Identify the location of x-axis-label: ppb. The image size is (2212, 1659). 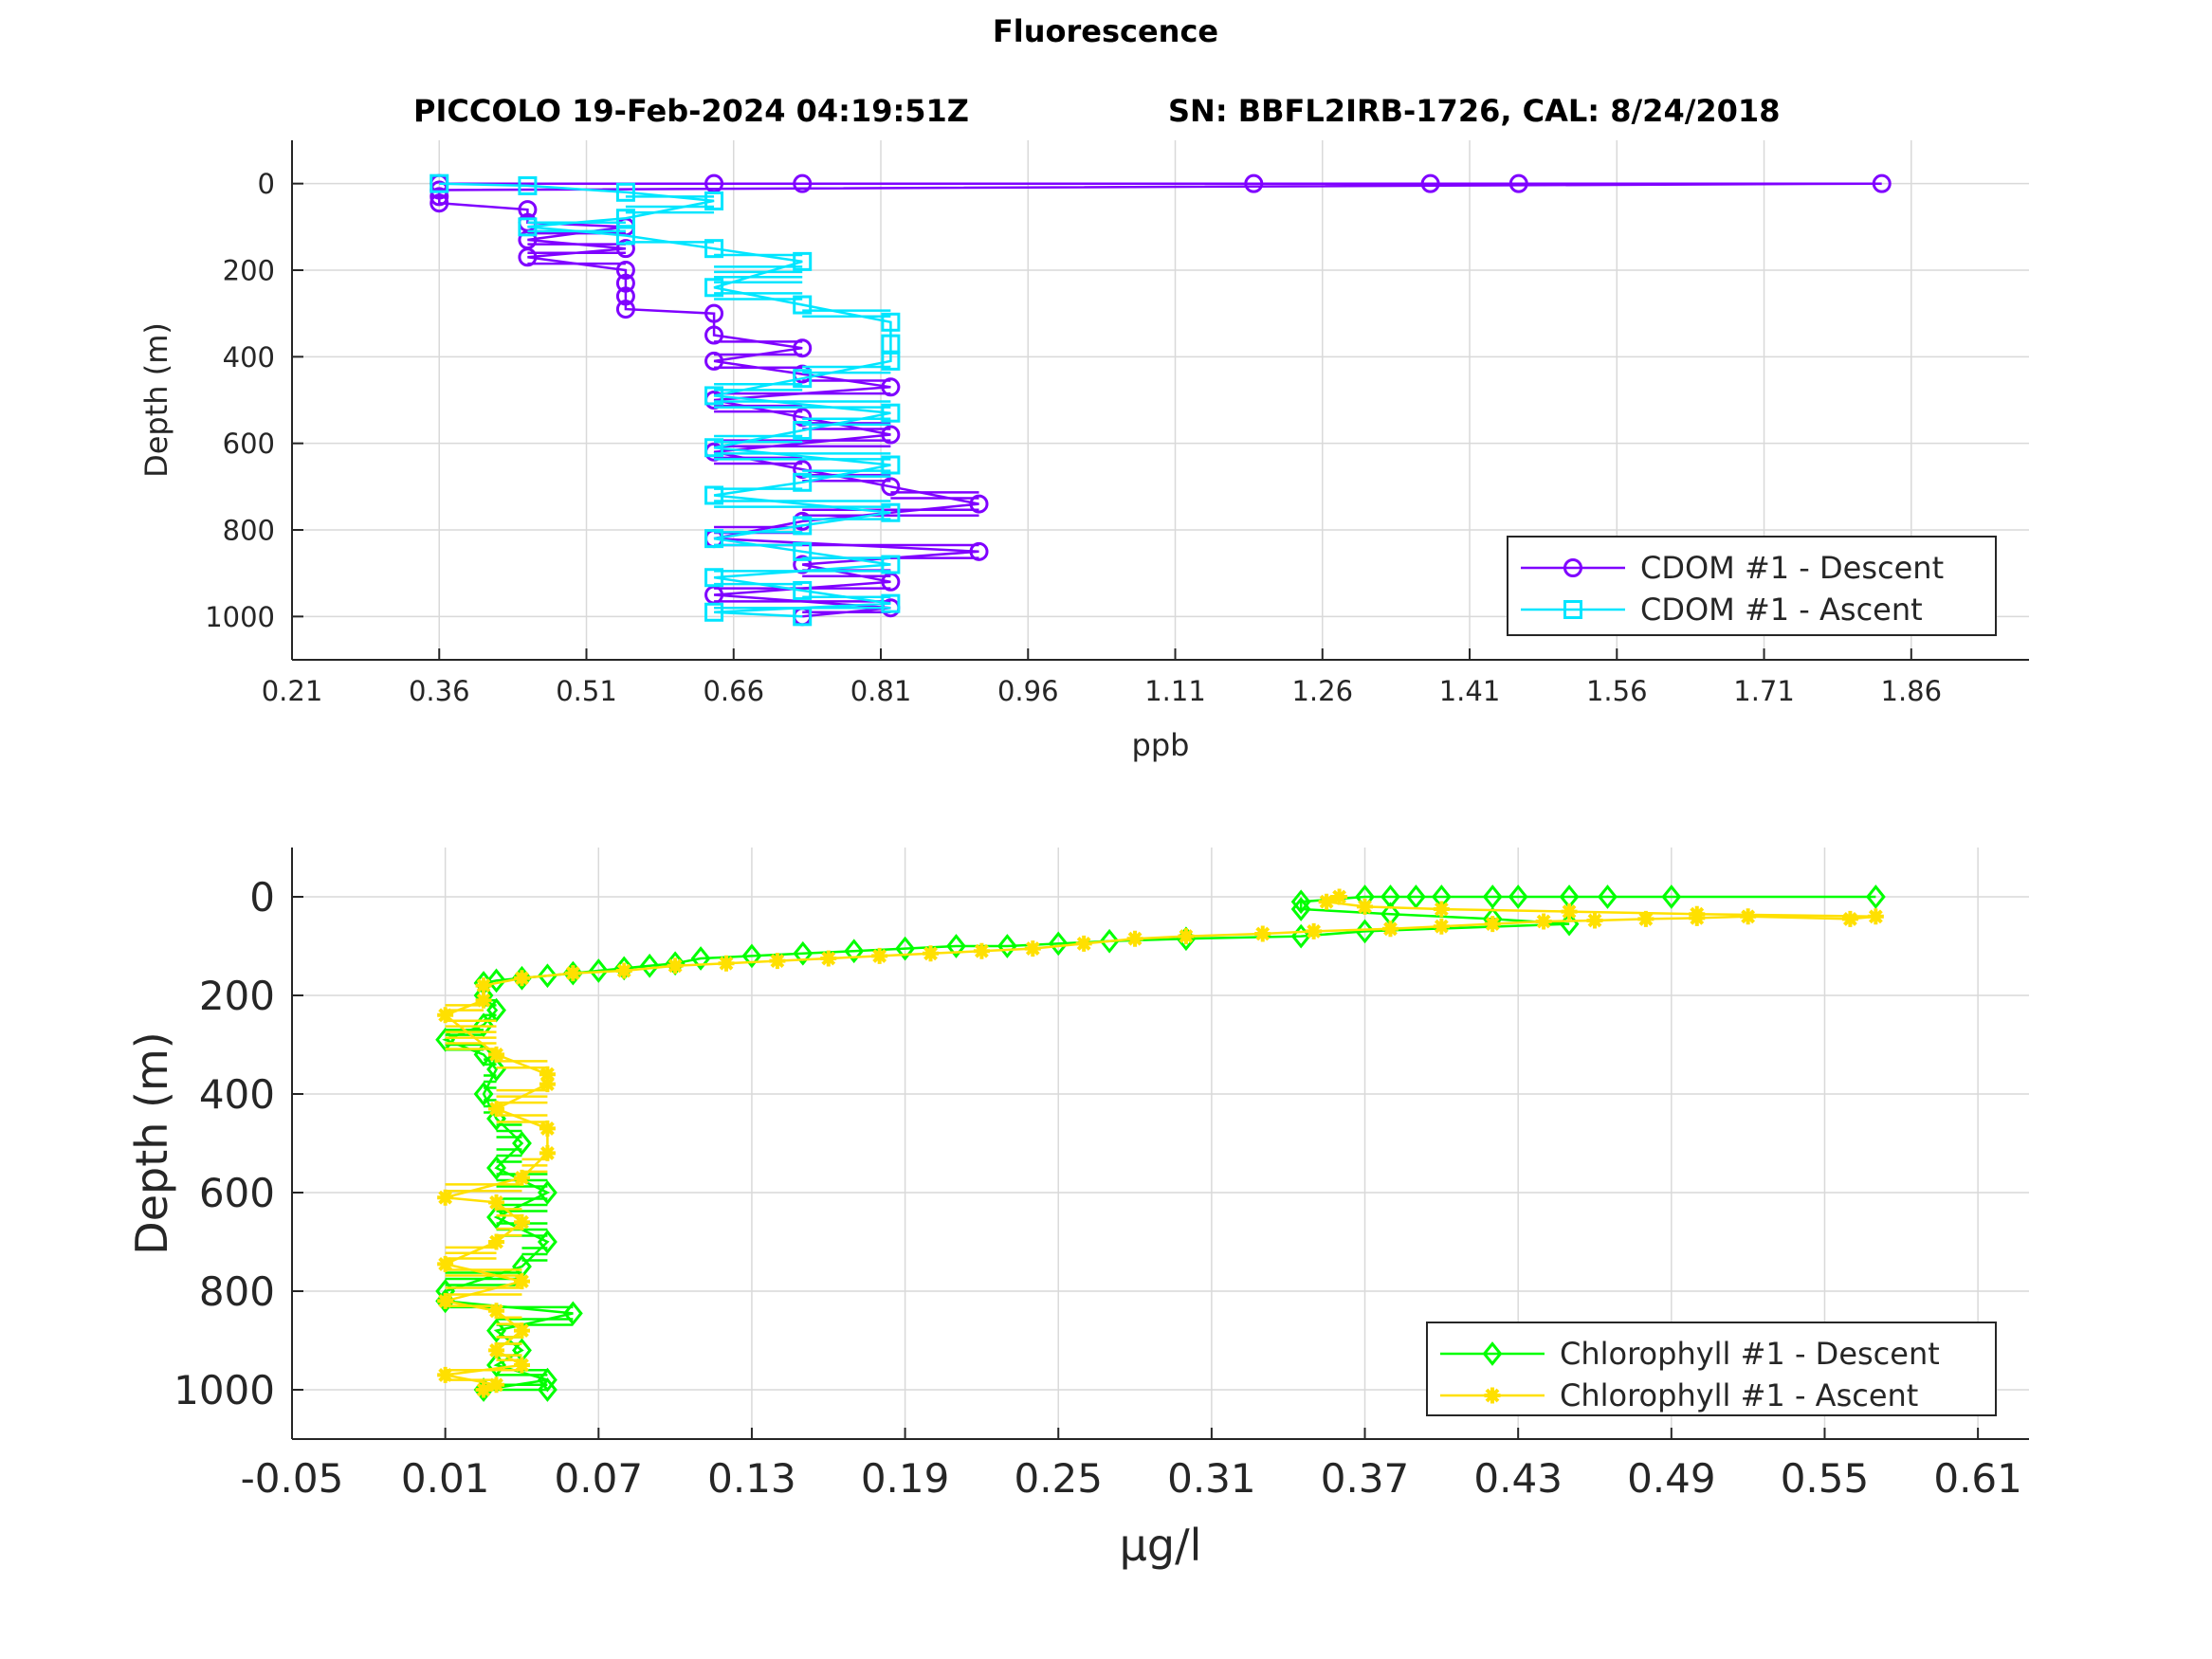
(1161, 745).